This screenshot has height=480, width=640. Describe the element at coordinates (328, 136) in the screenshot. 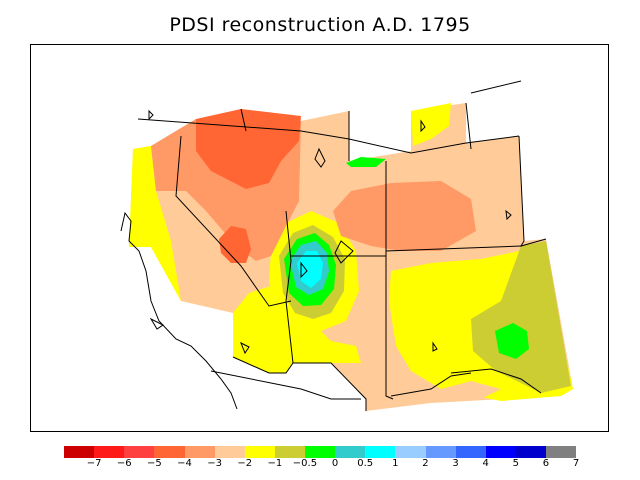

I see `border-us-canada` at that location.